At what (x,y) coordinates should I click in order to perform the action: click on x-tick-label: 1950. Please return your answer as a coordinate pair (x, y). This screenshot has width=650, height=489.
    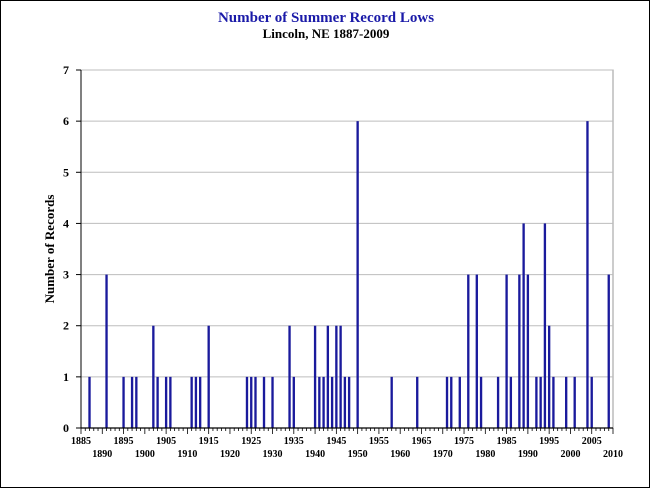
    Looking at the image, I should click on (358, 454).